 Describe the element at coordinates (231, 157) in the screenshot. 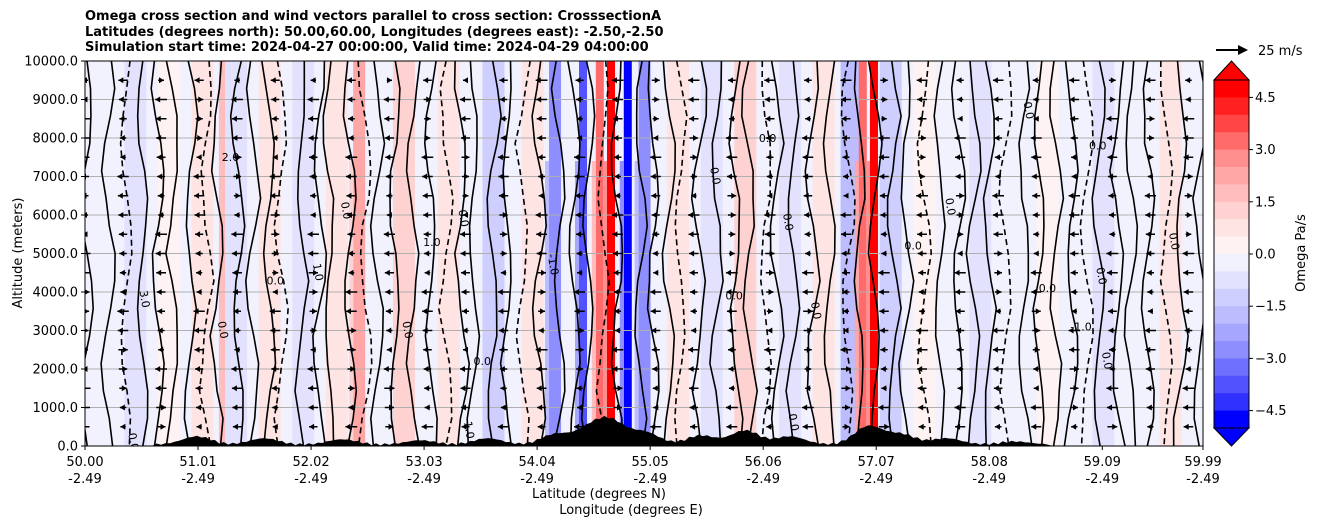

I see `contour-label: 2.0` at that location.